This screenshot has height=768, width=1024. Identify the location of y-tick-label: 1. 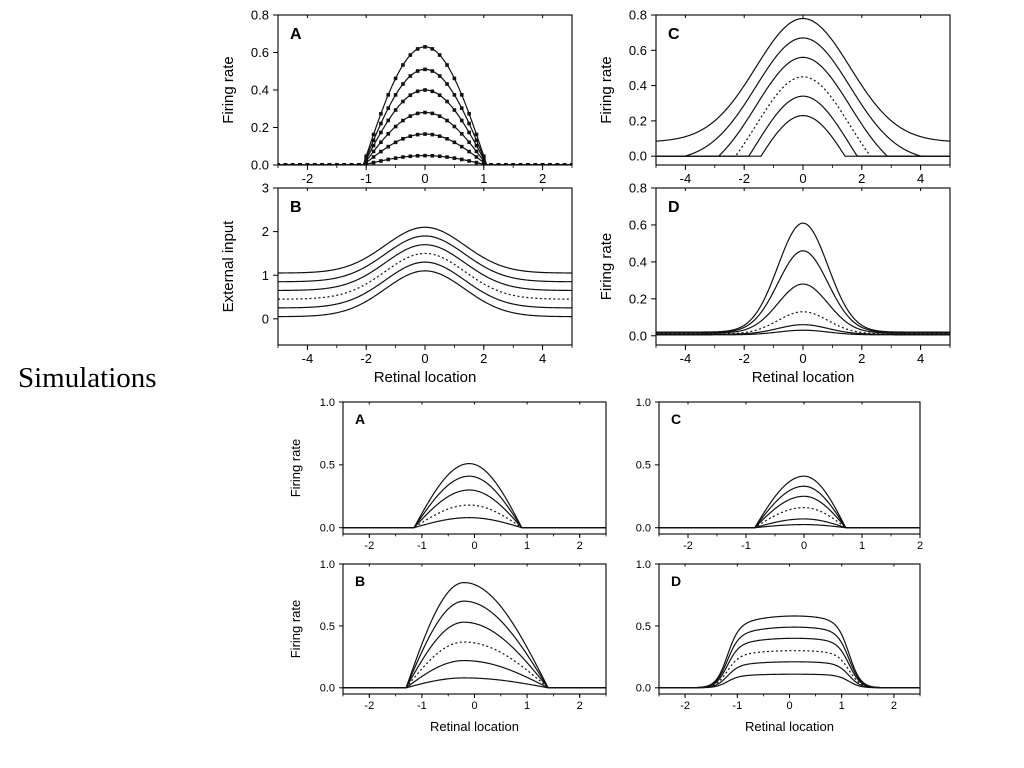
(265, 275).